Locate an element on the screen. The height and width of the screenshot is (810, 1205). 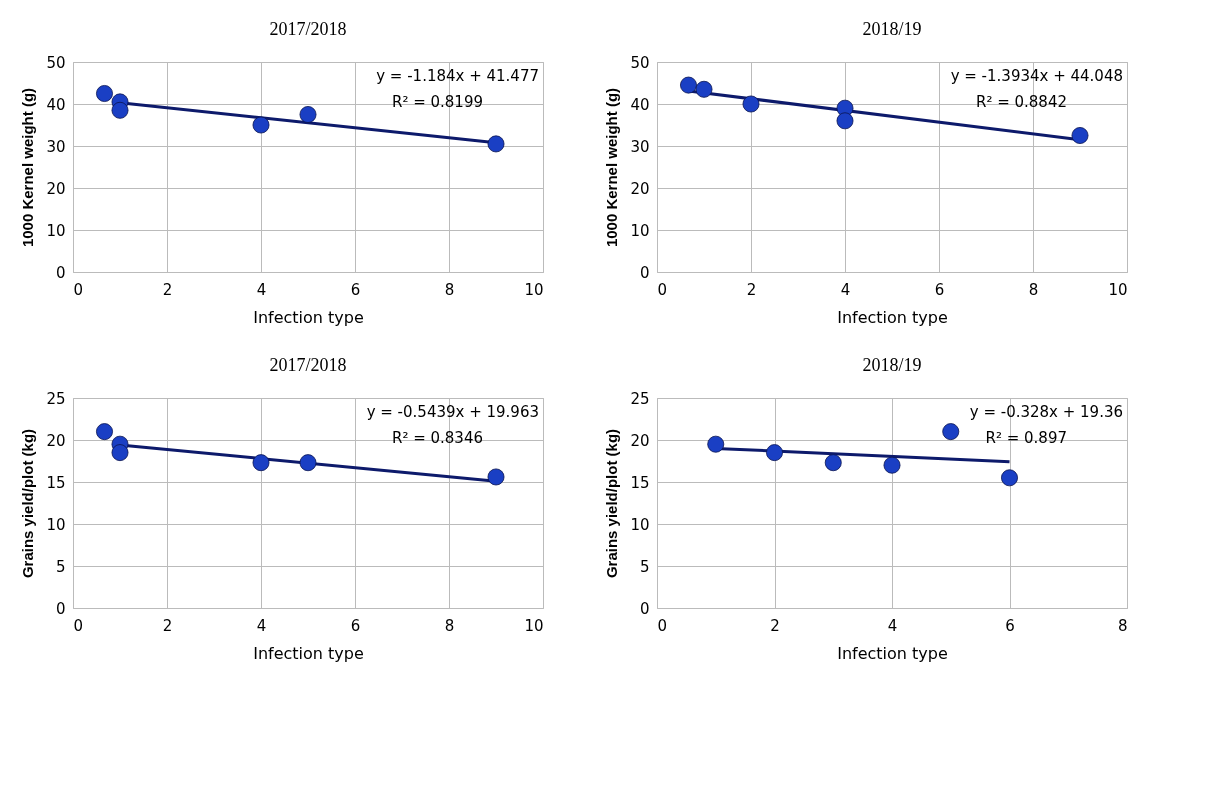
annotation: R² = 0.8346 is located at coordinates (437, 438).